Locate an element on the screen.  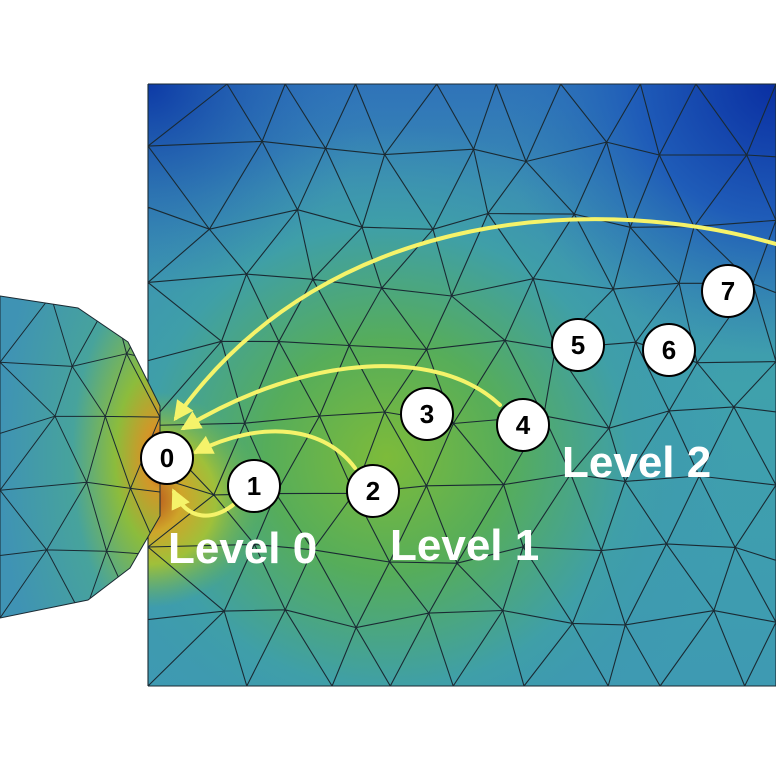
node-6-label: 6 is located at coordinates (669, 350).